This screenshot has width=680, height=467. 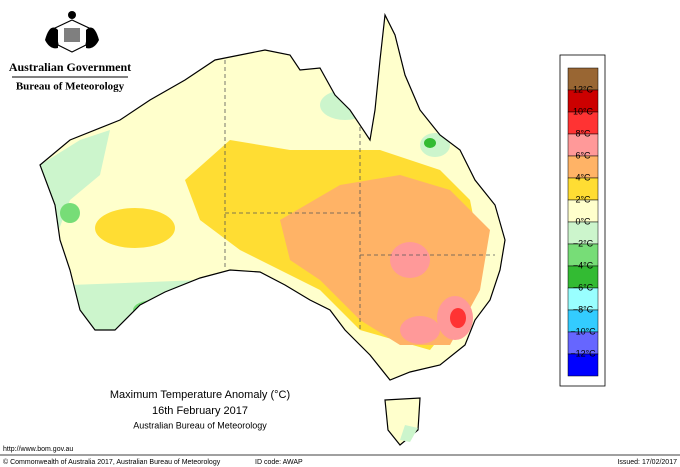 I want to click on legend-swatch, so click(x=583, y=365).